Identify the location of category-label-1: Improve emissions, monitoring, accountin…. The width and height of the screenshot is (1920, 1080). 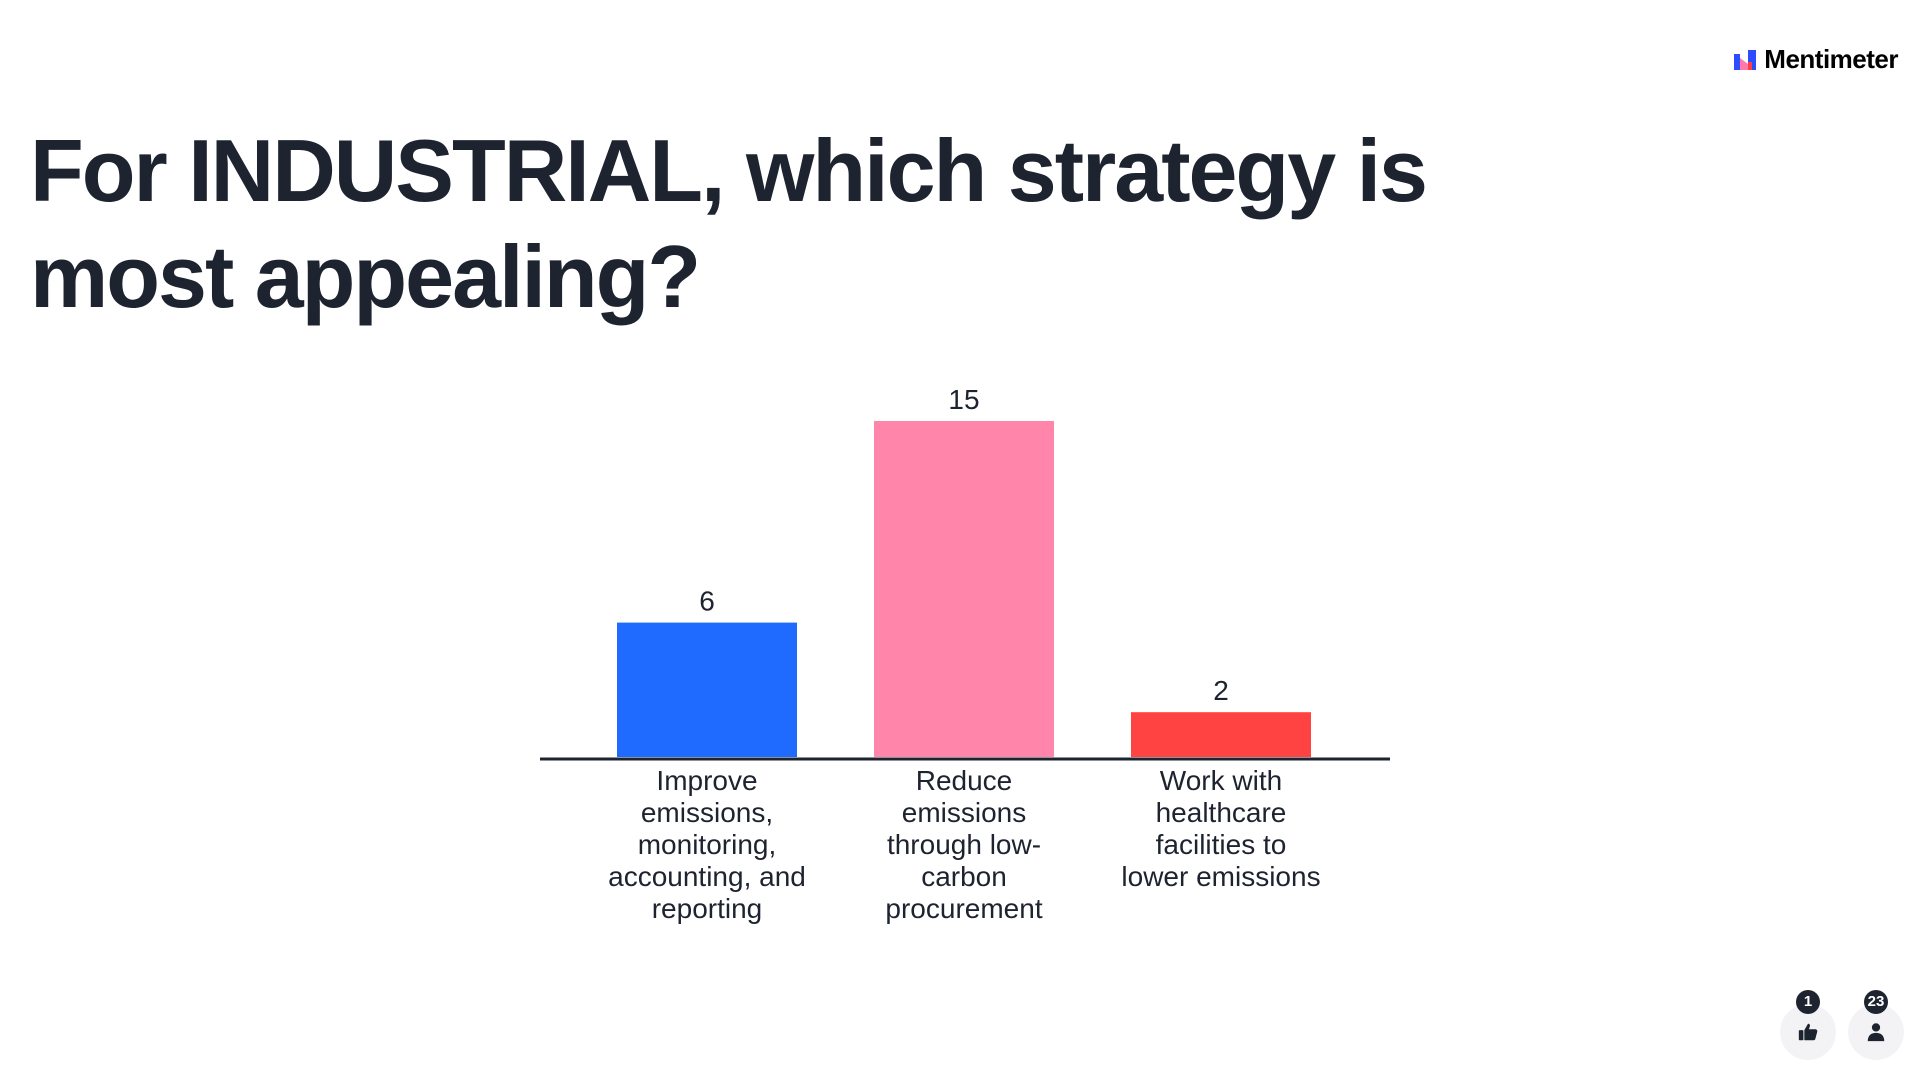
(707, 844).